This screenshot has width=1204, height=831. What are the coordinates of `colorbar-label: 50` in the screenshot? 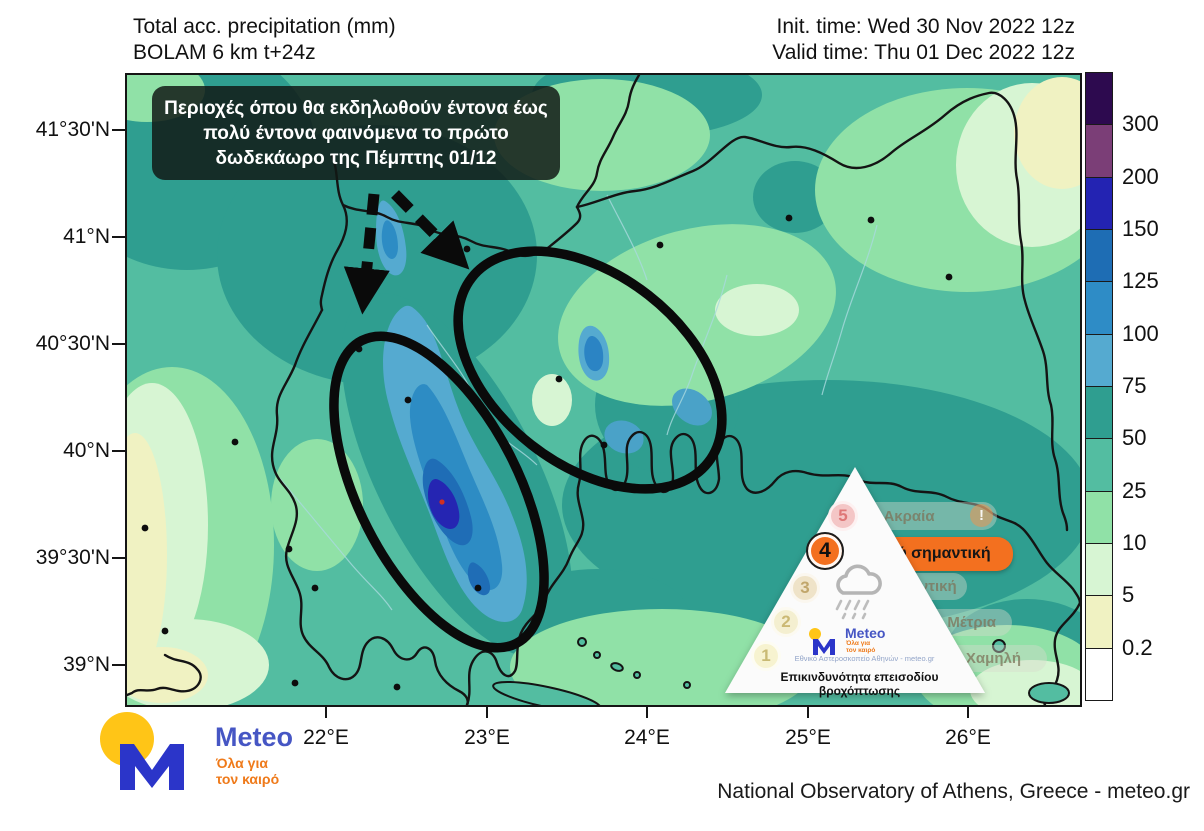 It's located at (1134, 438).